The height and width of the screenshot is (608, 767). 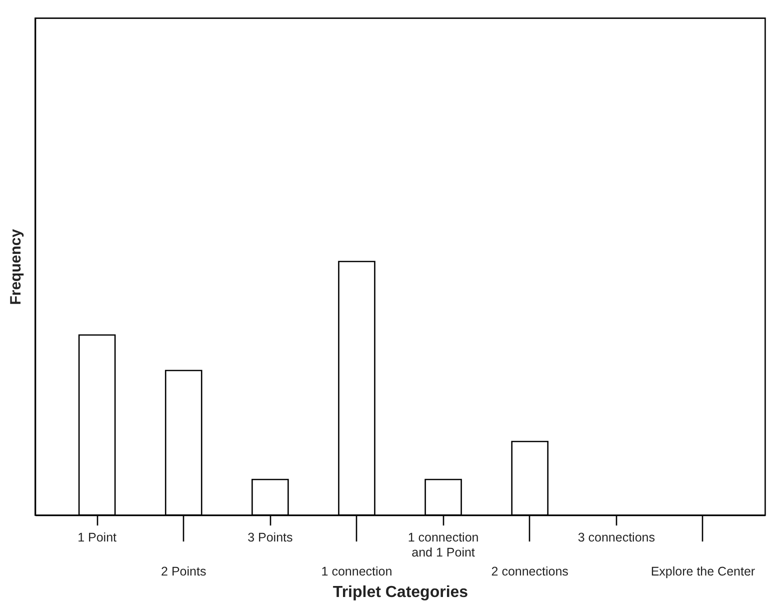 What do you see at coordinates (98, 537) in the screenshot?
I see `x-tick-label: 1 Point` at bounding box center [98, 537].